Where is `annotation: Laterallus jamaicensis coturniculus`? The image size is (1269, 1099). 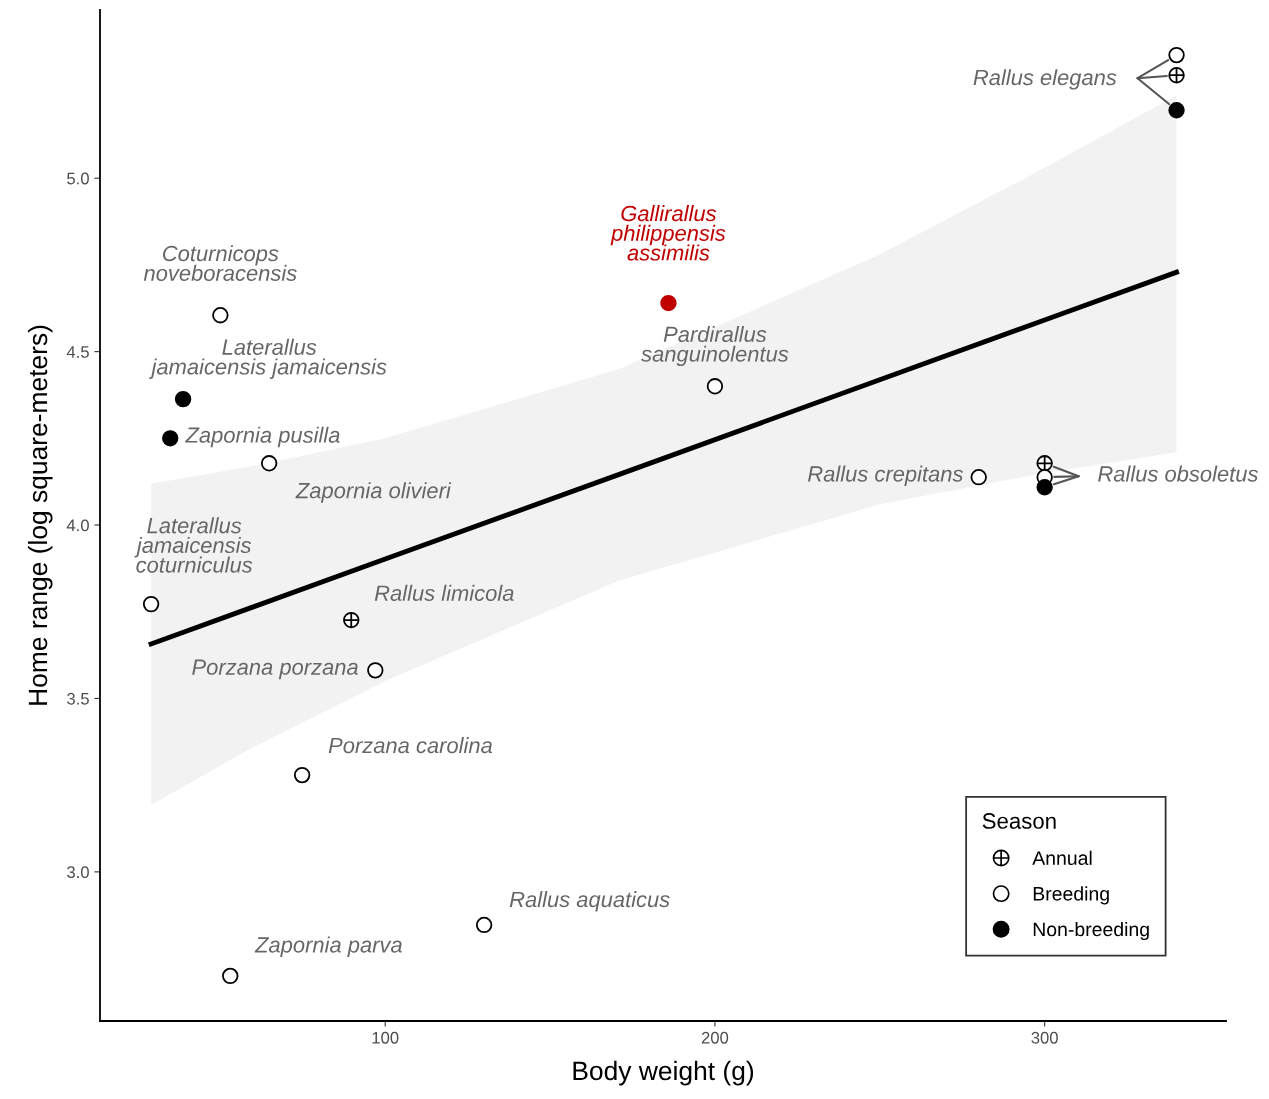 annotation: Laterallus jamaicensis coturniculus is located at coordinates (193, 545).